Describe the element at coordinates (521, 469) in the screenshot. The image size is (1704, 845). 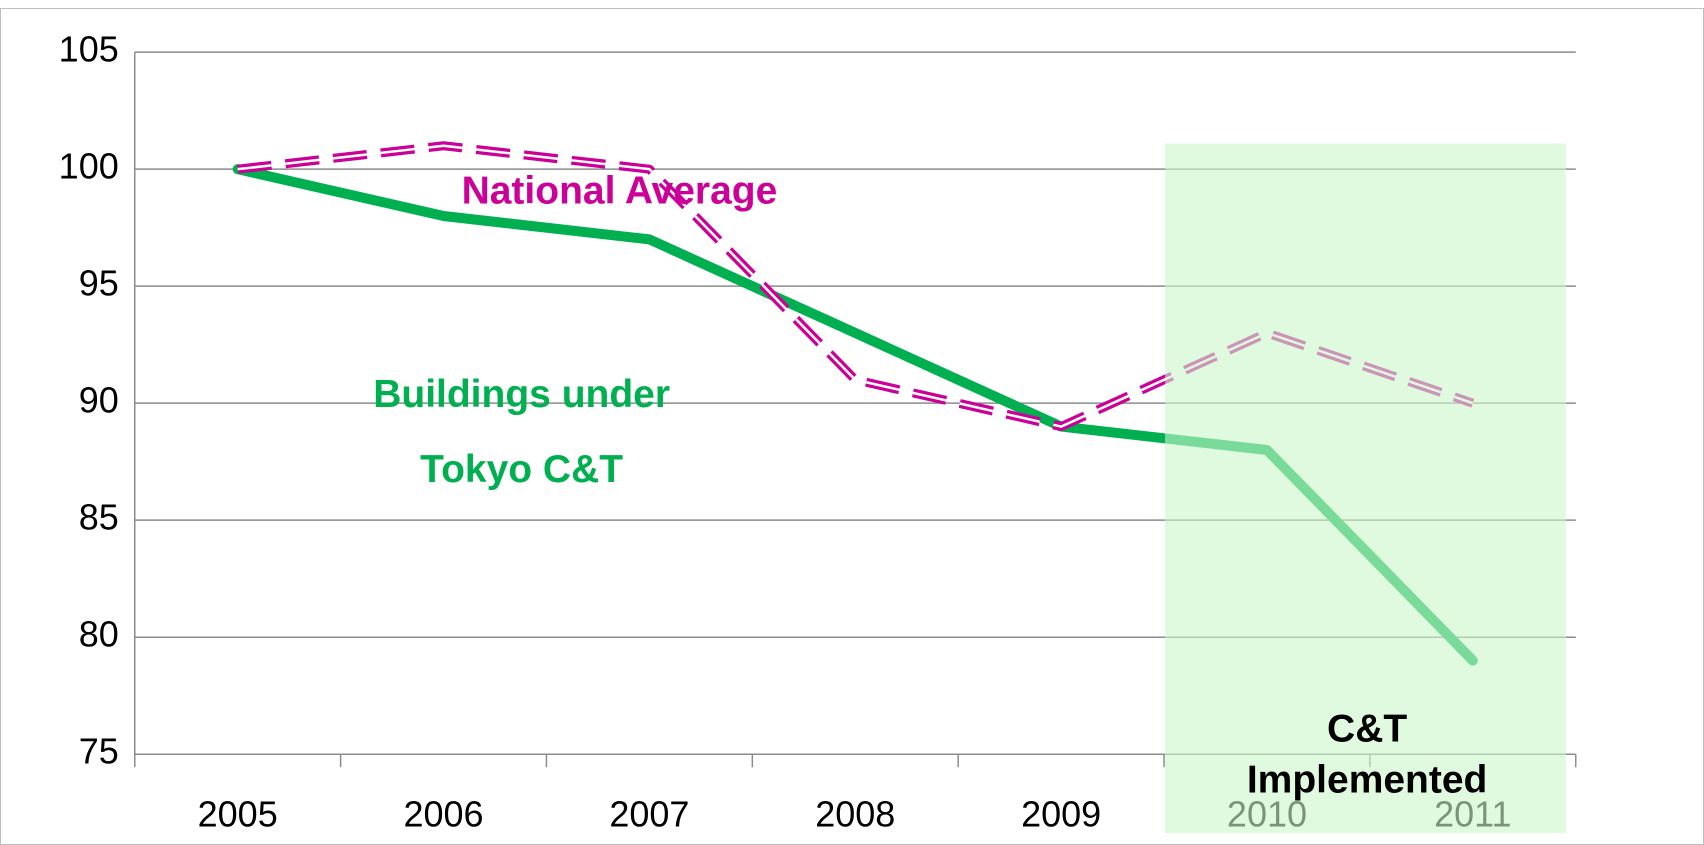
I see `annotation: Tokyo C&T` at that location.